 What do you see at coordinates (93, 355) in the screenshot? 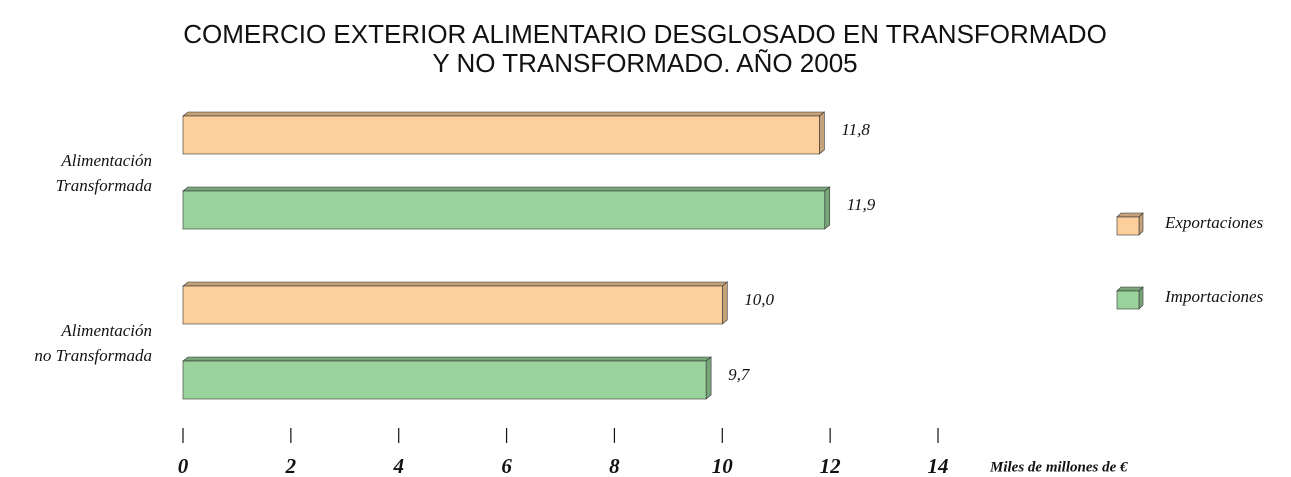
I see `y-tick-label: no Transformada` at bounding box center [93, 355].